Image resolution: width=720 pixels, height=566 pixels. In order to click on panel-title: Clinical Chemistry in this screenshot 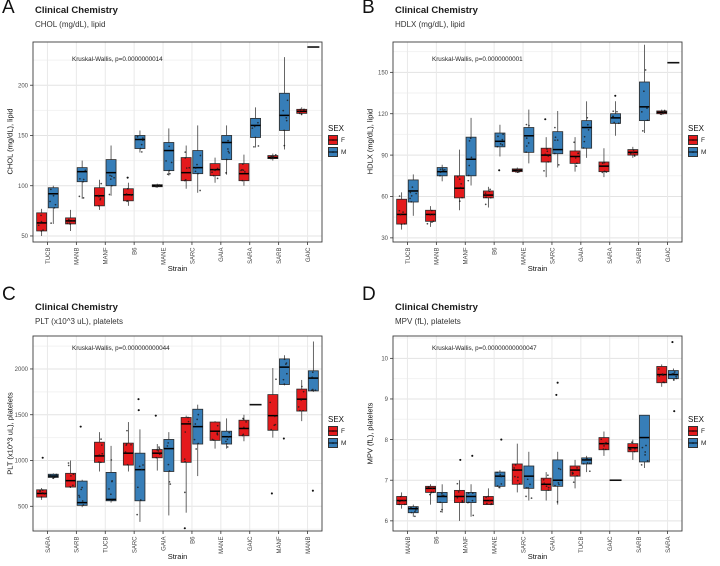, I will do `click(76, 10)`.